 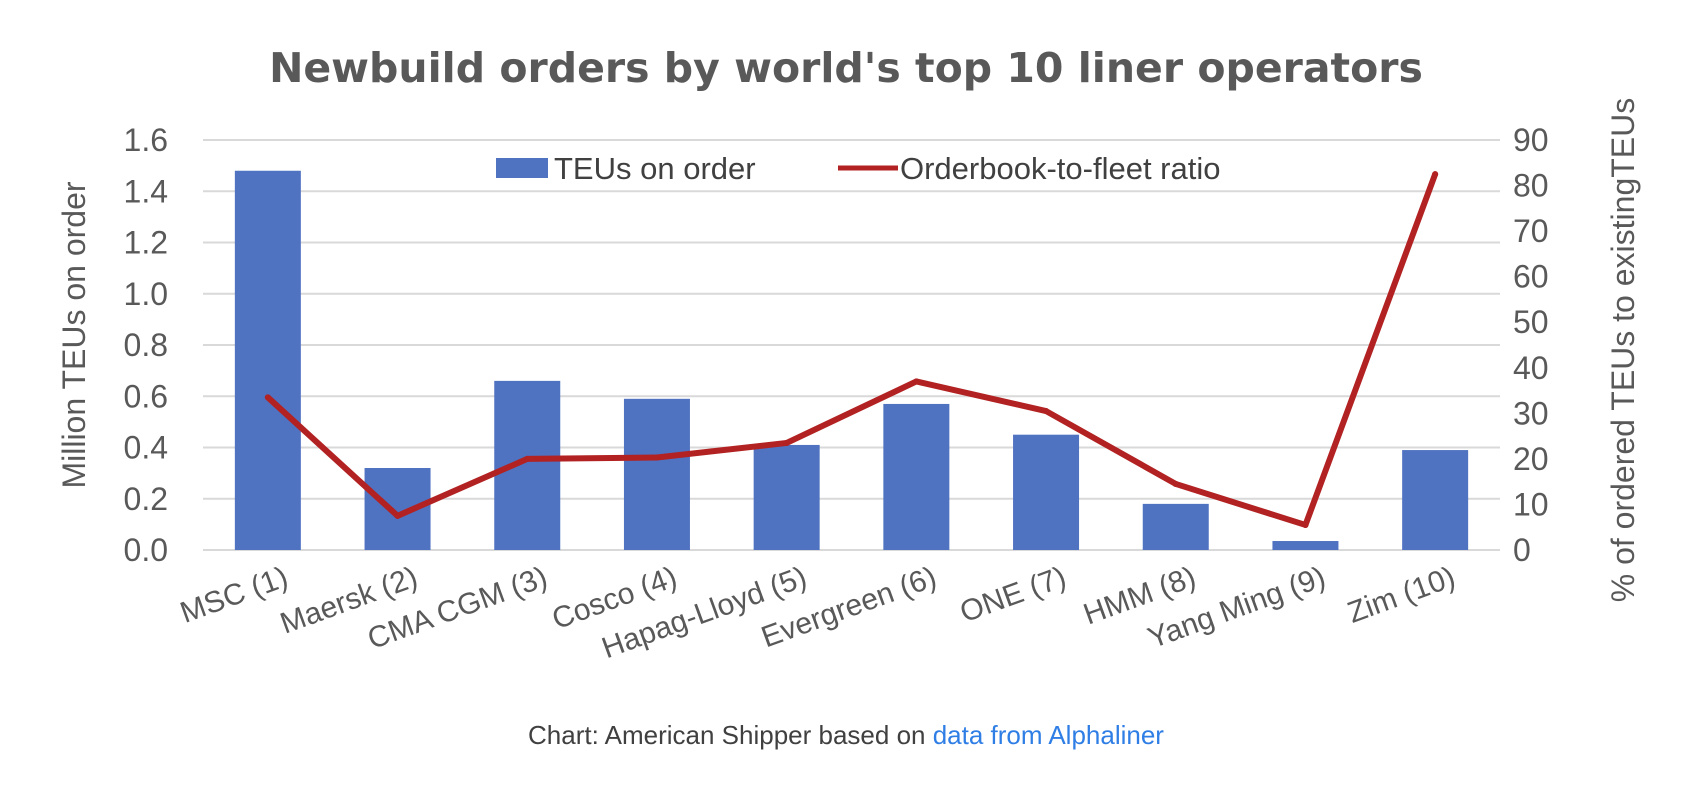 What do you see at coordinates (1531, 368) in the screenshot?
I see `right-tick-label: 40` at bounding box center [1531, 368].